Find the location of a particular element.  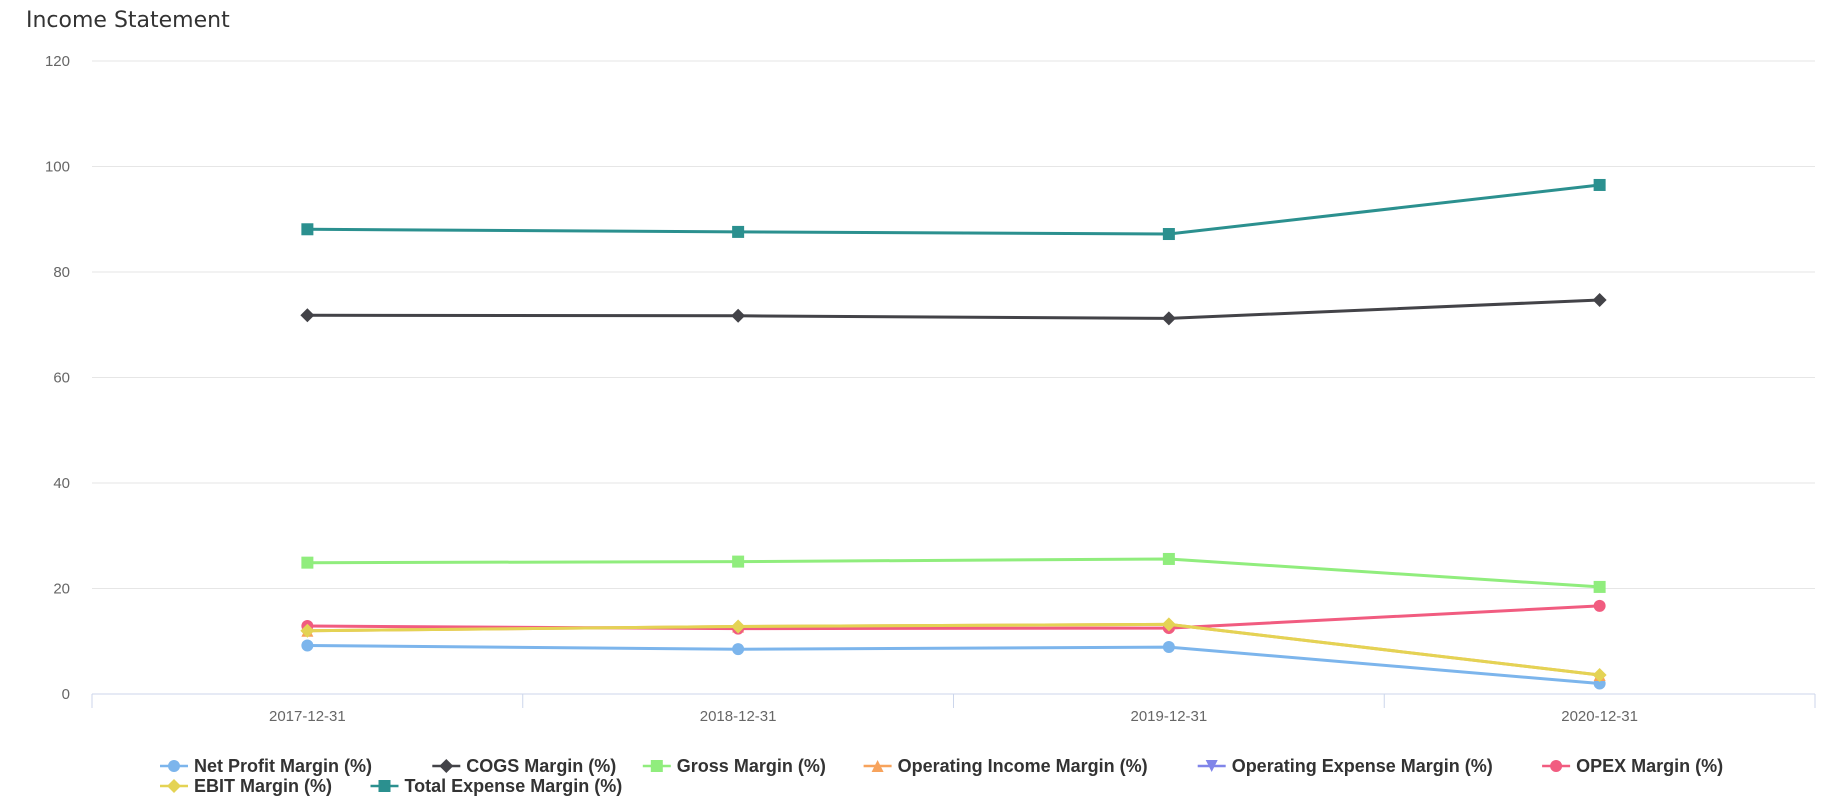

legend-item: OPEX Margin (%) is located at coordinates (1632, 766).